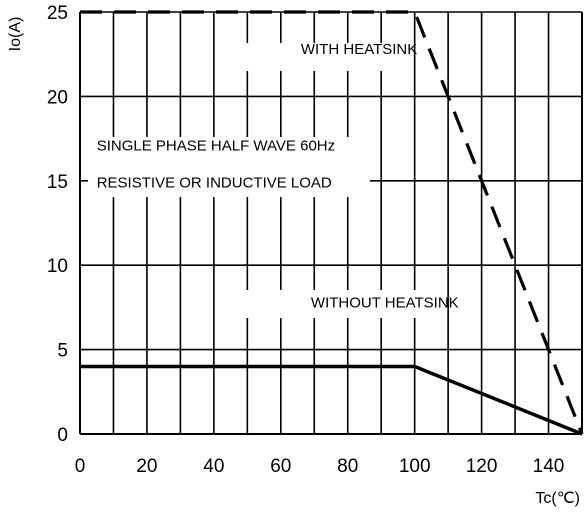  What do you see at coordinates (385, 302) in the screenshot?
I see `annotation-text: WITHOUT HEATSINK` at bounding box center [385, 302].